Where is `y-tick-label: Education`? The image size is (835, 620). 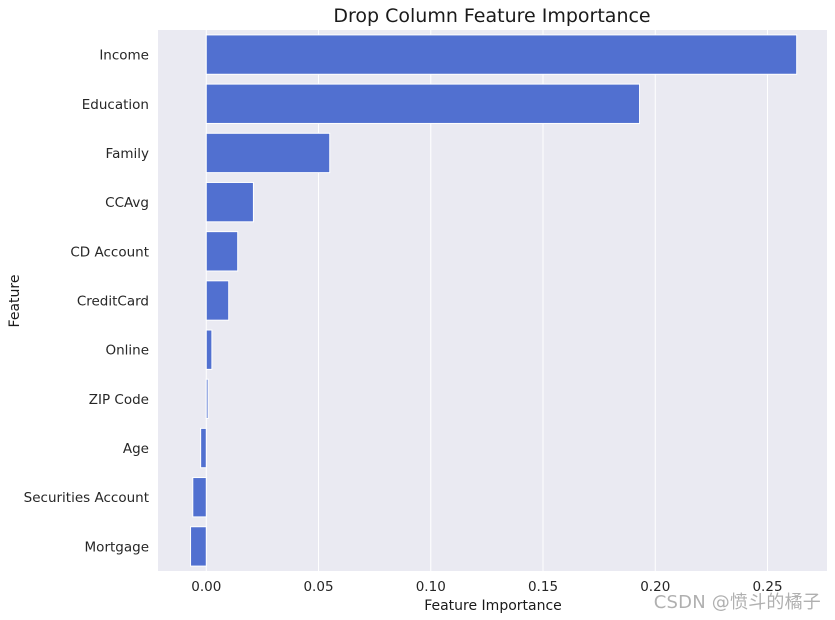 y-tick-label: Education is located at coordinates (115, 105).